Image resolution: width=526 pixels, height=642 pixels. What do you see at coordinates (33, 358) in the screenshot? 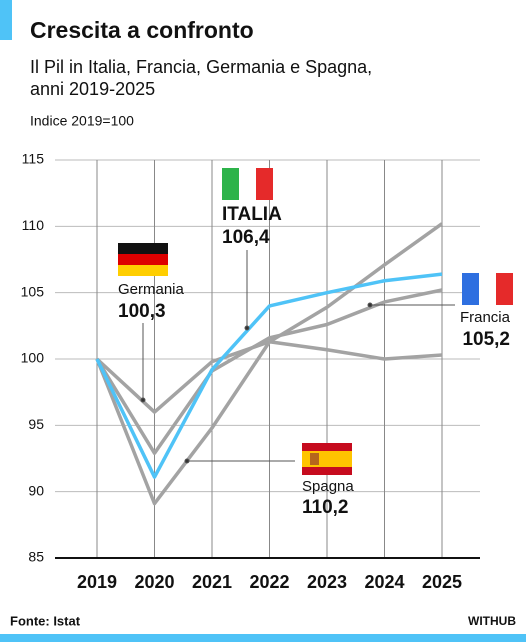
I see `y-tick-label: 100` at bounding box center [33, 358].